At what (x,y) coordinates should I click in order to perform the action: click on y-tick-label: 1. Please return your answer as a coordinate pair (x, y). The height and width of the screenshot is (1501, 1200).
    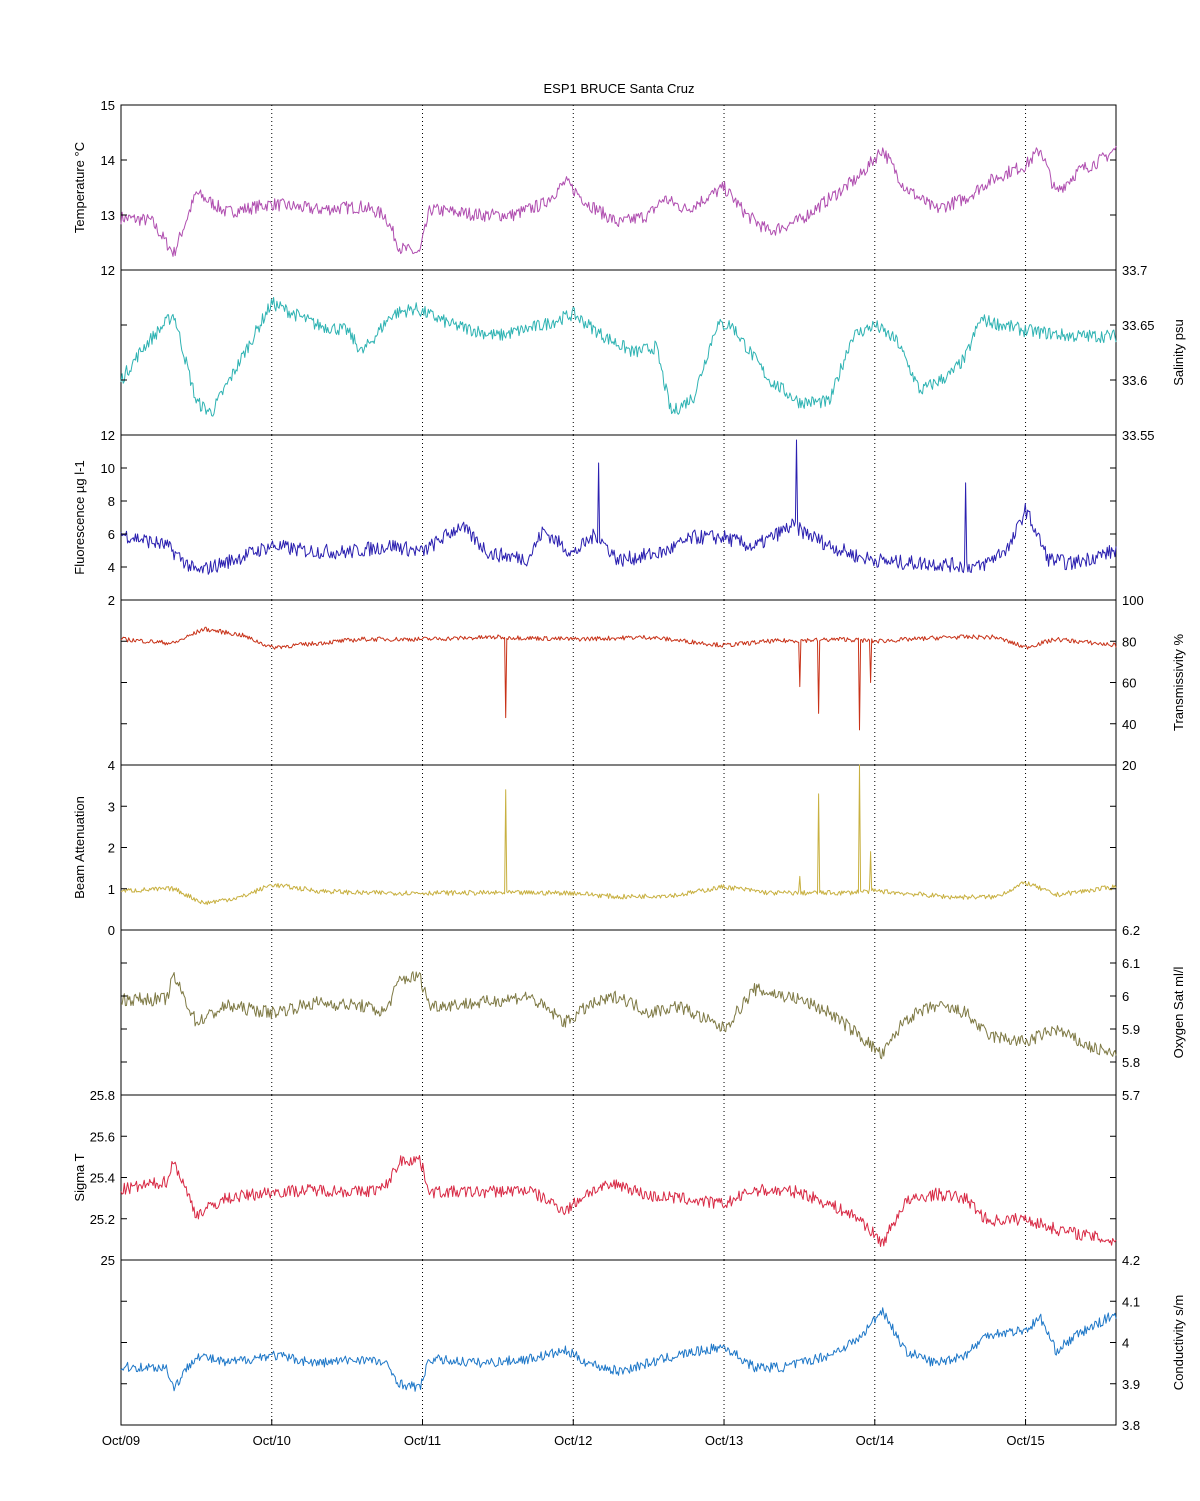
    Looking at the image, I should click on (111, 889).